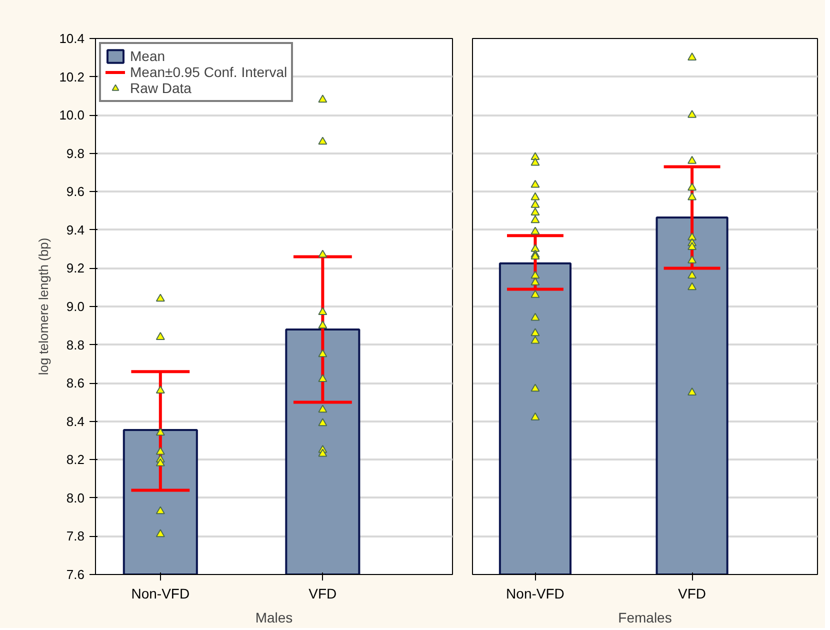 This screenshot has height=630, width=830. Describe the element at coordinates (75, 153) in the screenshot. I see `y-tick-label: 9.8` at that location.